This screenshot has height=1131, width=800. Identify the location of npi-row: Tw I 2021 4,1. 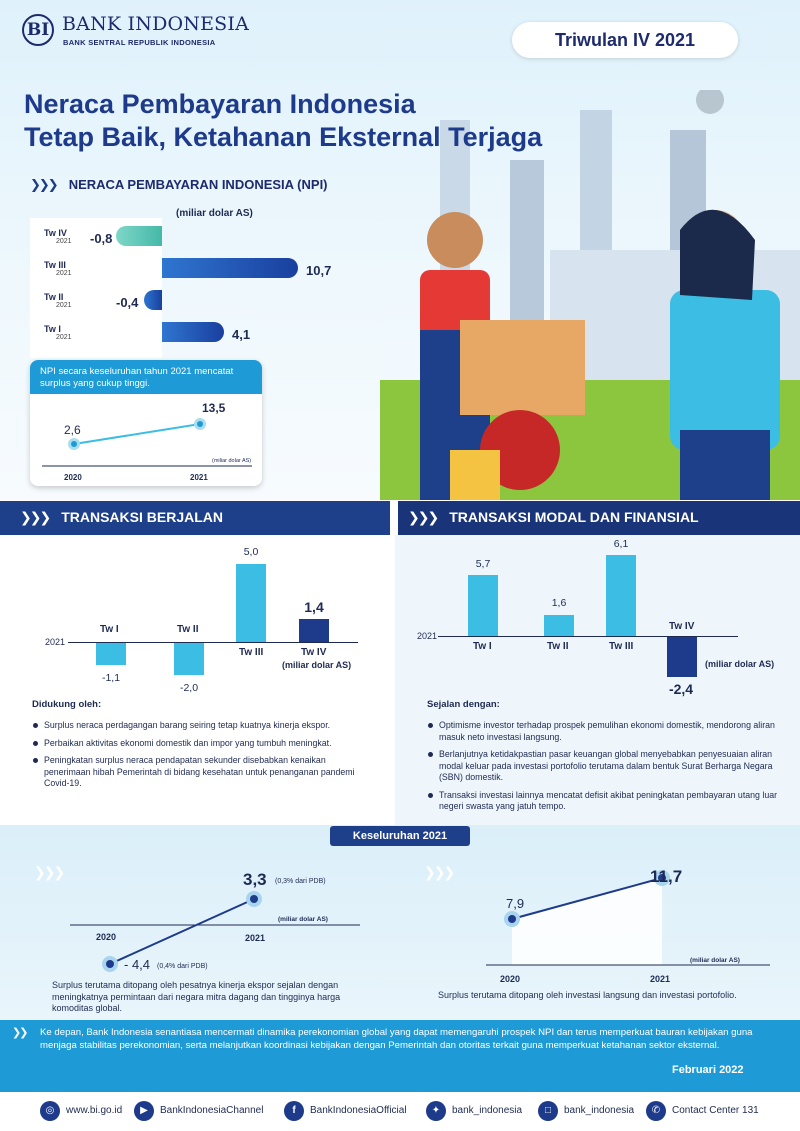
(180, 335).